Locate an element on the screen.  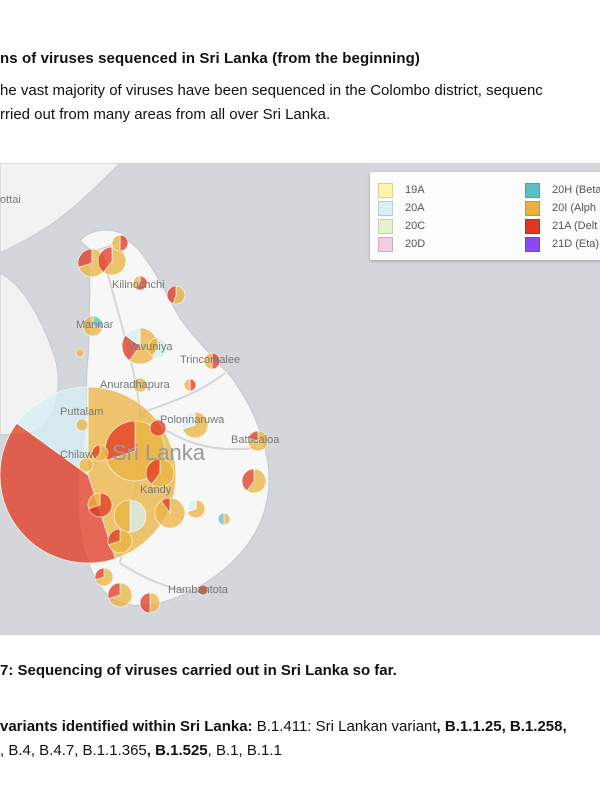
variant-text: , B.4, B.4.7, B.1.1.365 is located at coordinates (73, 750).